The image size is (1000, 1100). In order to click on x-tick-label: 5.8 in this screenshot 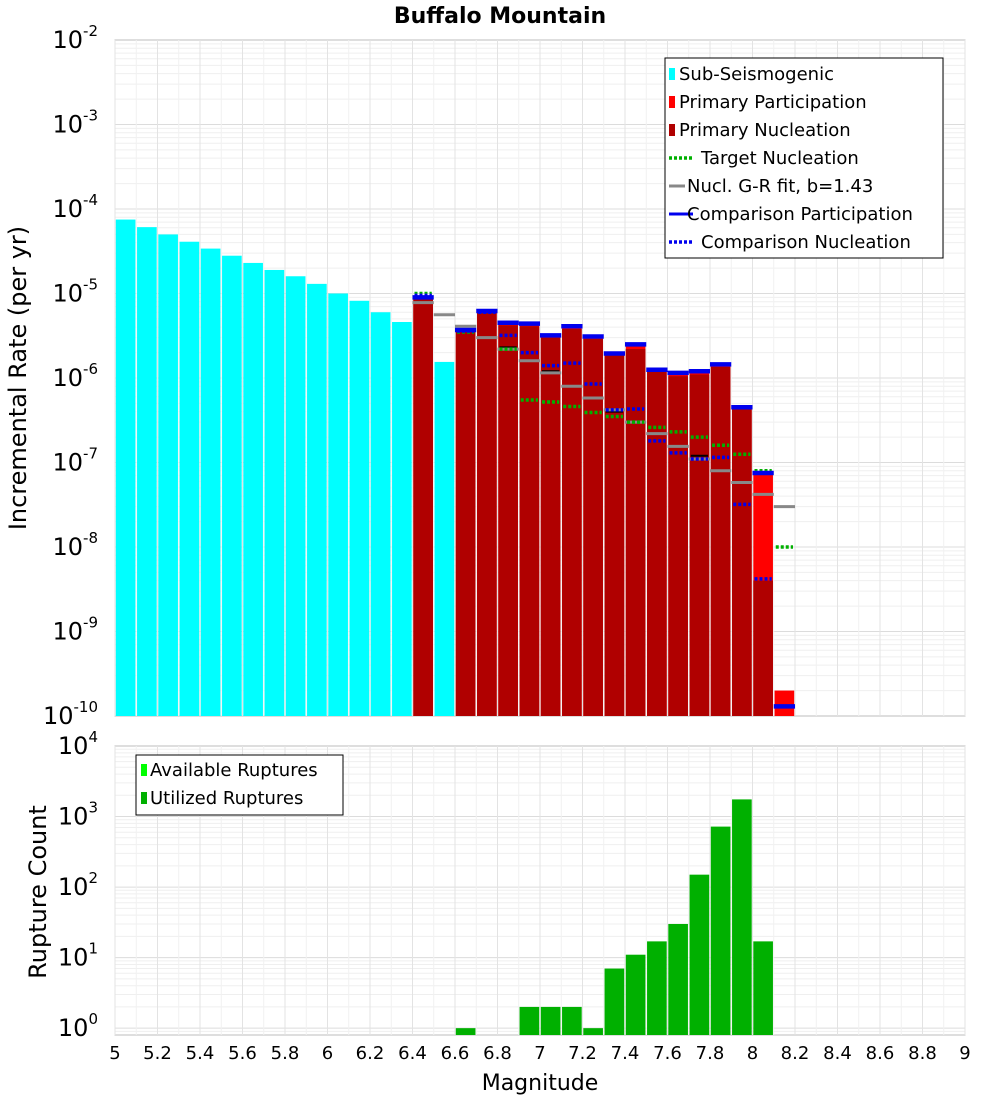, I will do `click(285, 1053)`.